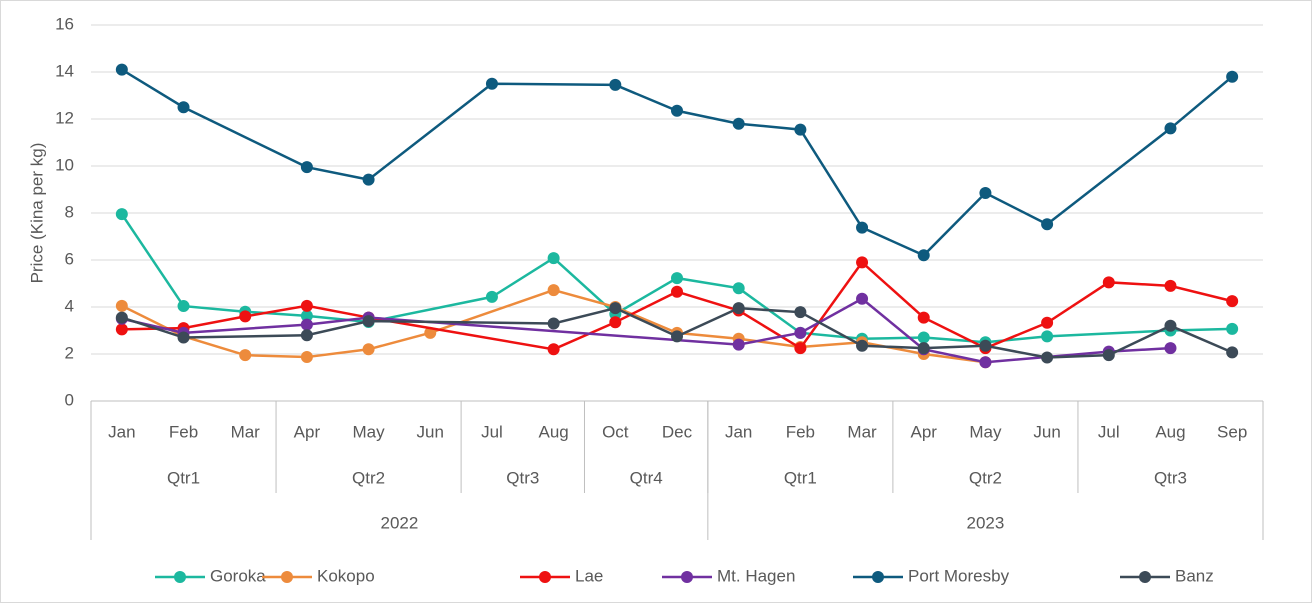 The width and height of the screenshot is (1312, 608). Describe the element at coordinates (756, 575) in the screenshot. I see `legend-label: Mt. Hagen` at that location.